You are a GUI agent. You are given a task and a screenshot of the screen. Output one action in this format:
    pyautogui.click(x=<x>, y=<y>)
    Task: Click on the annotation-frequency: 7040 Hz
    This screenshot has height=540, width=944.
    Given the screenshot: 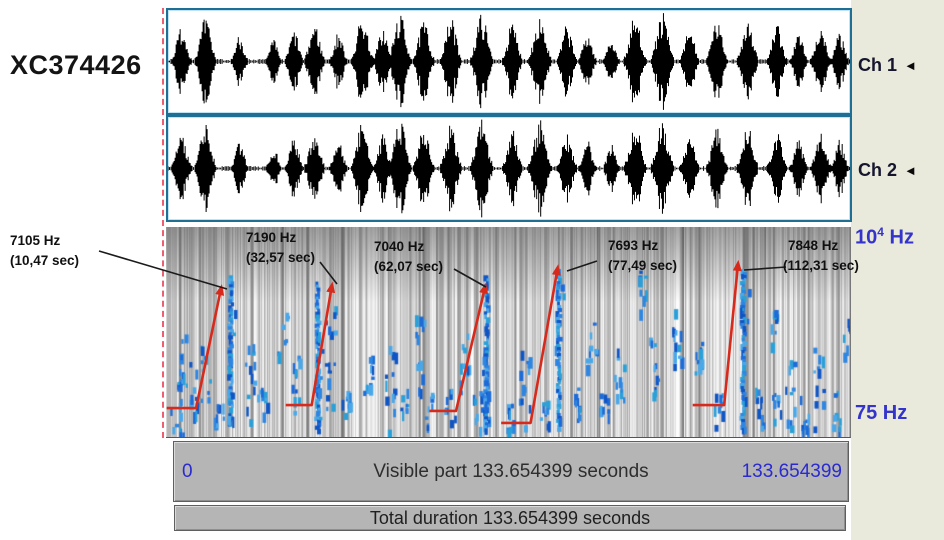 What is the action you would take?
    pyautogui.click(x=399, y=246)
    